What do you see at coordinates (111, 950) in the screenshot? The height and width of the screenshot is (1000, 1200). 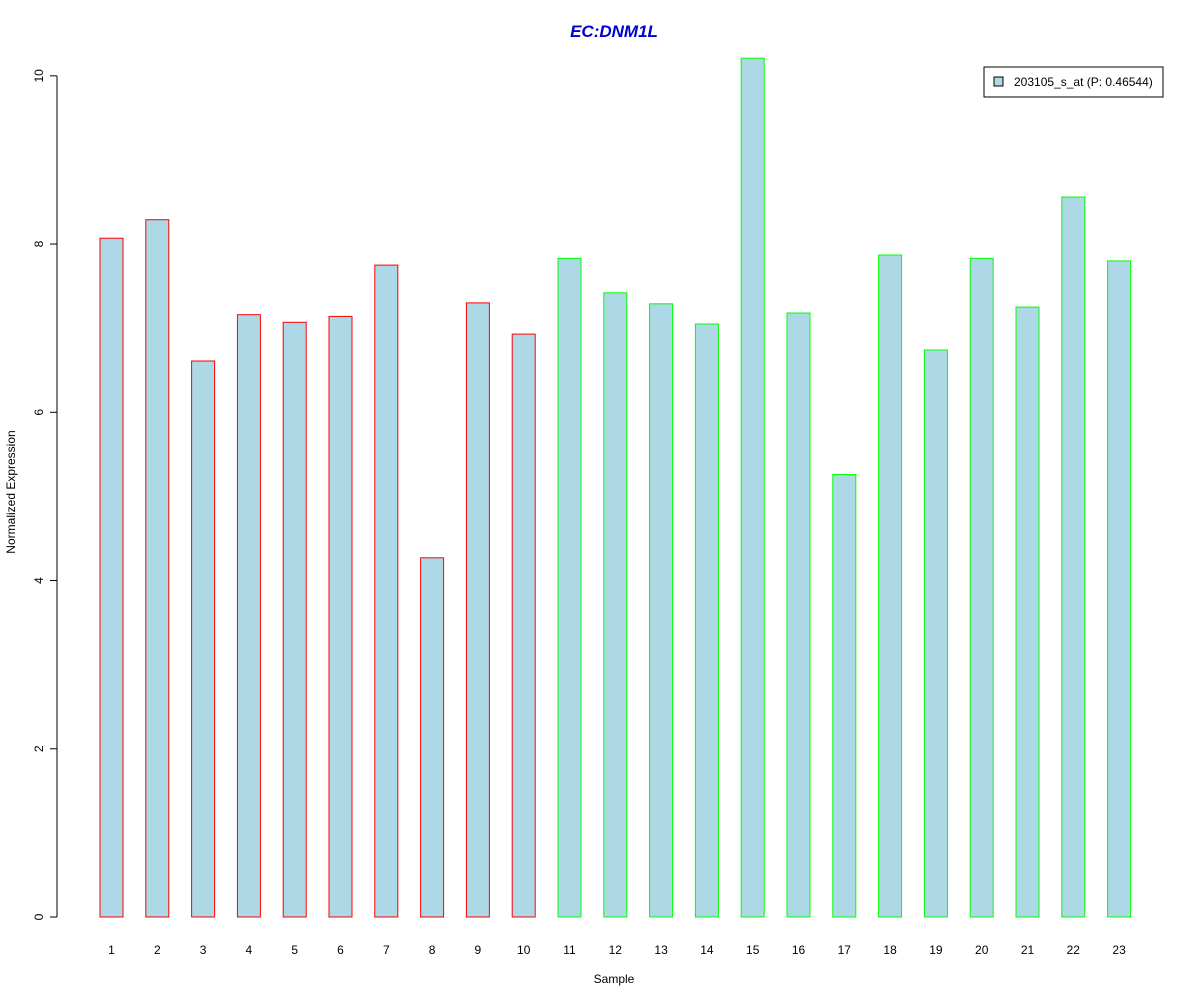 I see `x-tick-label: 1` at bounding box center [111, 950].